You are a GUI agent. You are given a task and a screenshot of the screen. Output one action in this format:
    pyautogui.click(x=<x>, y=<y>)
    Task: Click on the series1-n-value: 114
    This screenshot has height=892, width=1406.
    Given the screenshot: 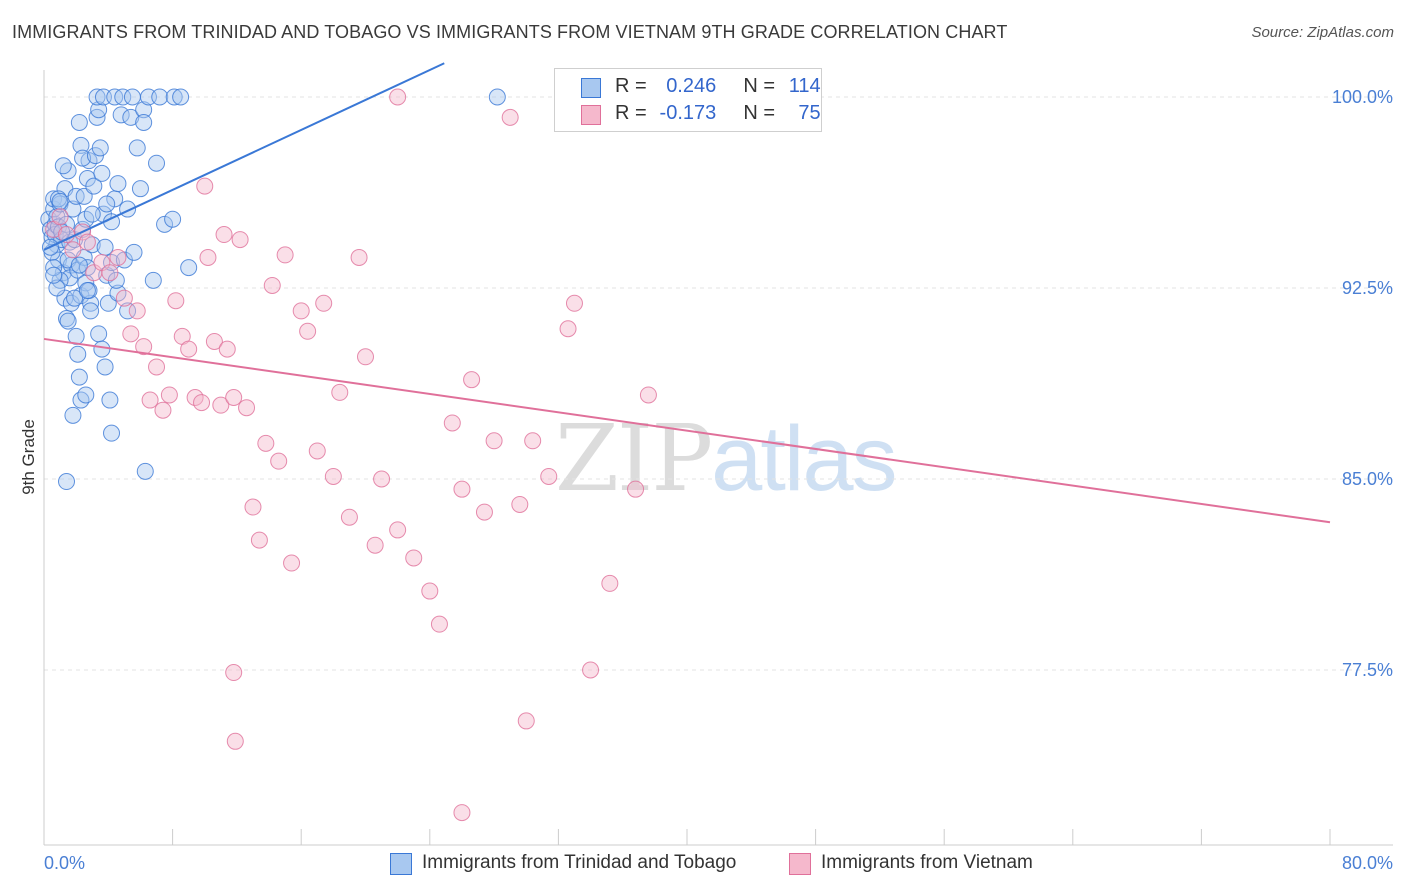 What is the action you would take?
    pyautogui.click(x=804, y=86)
    